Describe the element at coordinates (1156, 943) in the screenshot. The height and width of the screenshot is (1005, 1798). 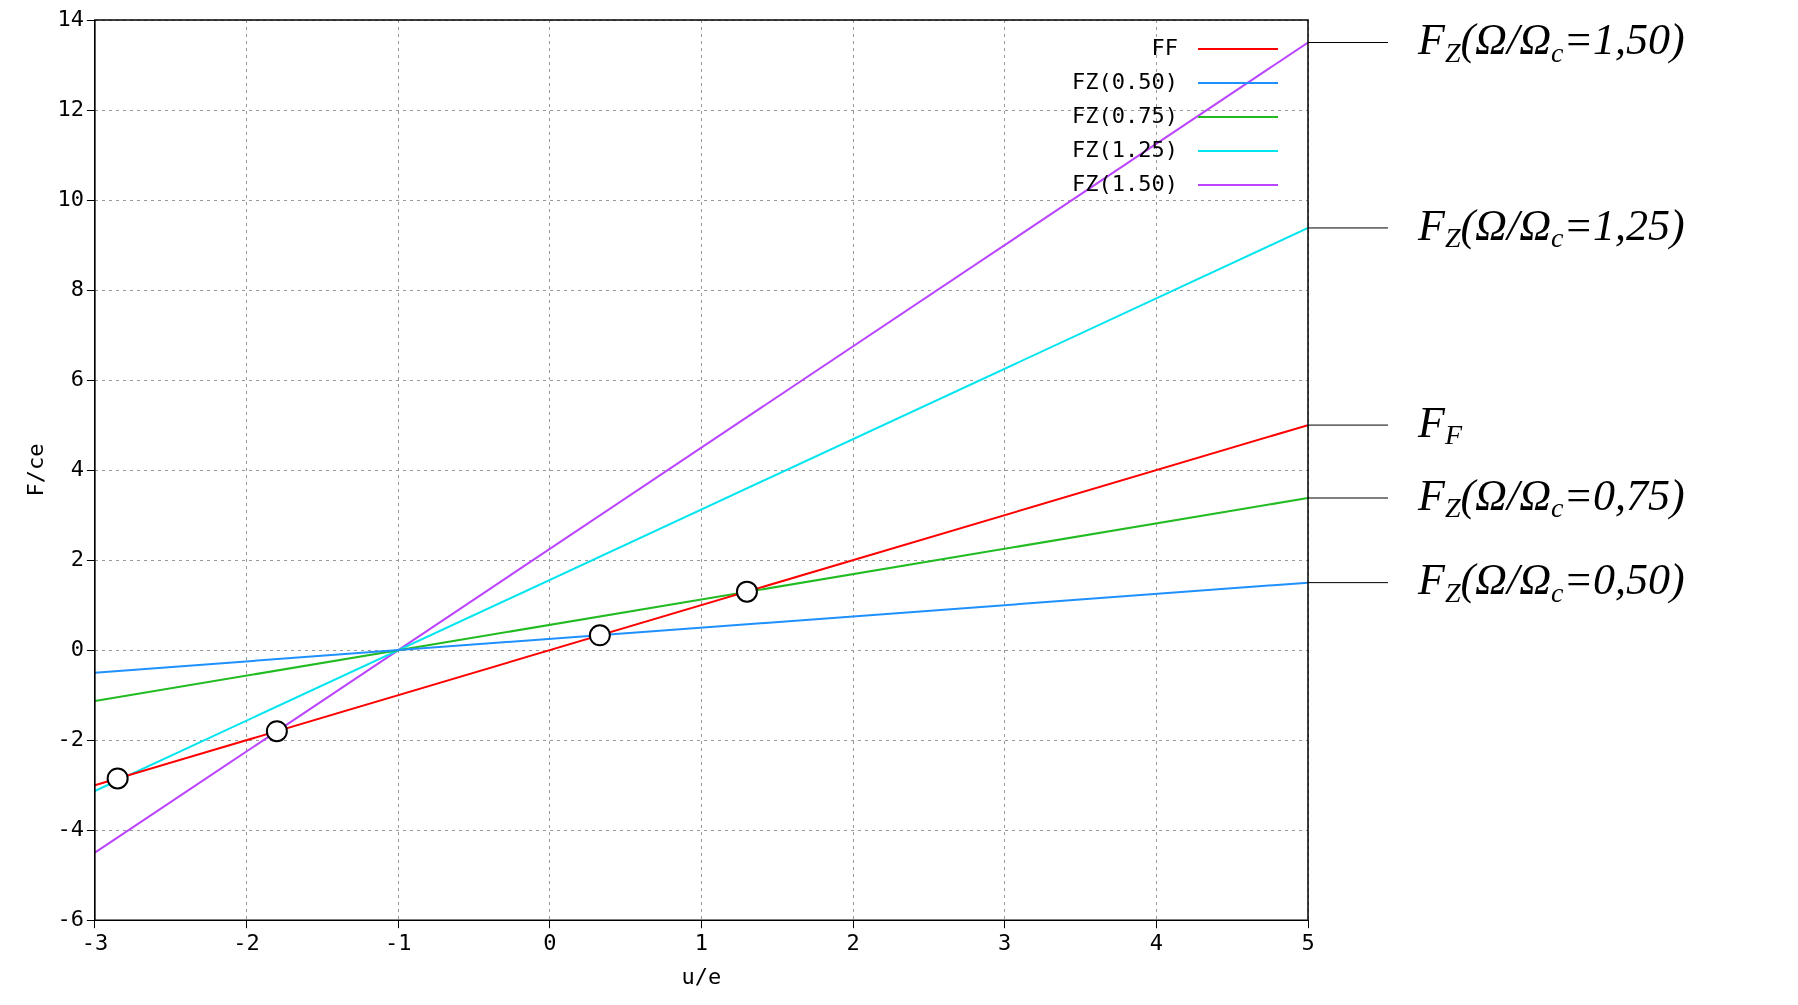
I see `x-tick-label: 4` at that location.